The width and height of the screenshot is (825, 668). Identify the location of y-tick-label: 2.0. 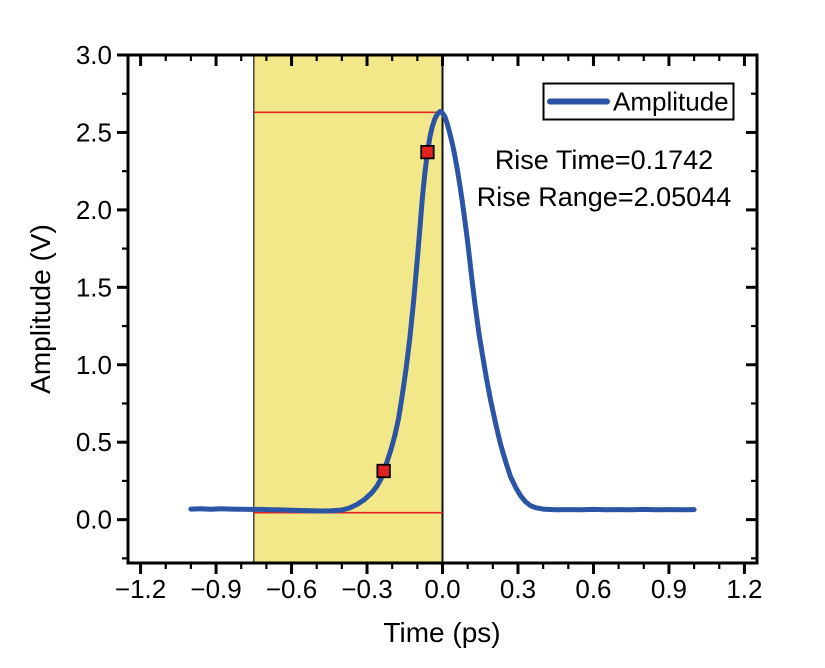
(94, 210).